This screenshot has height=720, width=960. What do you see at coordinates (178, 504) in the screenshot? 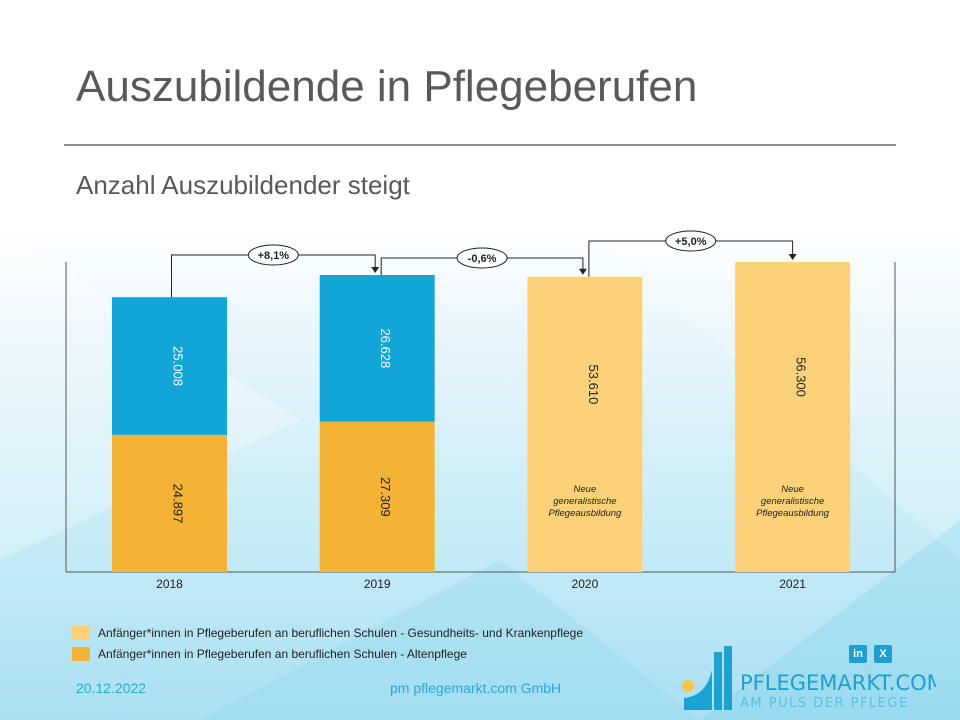
I see `data-label: 24.897` at bounding box center [178, 504].